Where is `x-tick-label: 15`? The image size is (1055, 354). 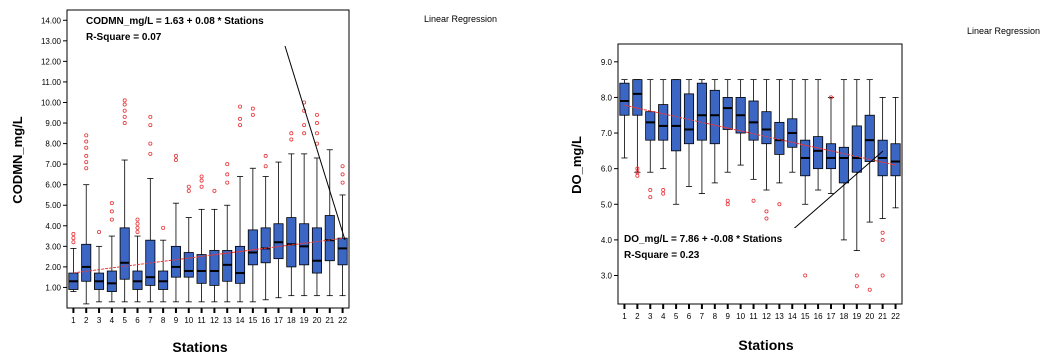 x-tick-label: 15 is located at coordinates (805, 316).